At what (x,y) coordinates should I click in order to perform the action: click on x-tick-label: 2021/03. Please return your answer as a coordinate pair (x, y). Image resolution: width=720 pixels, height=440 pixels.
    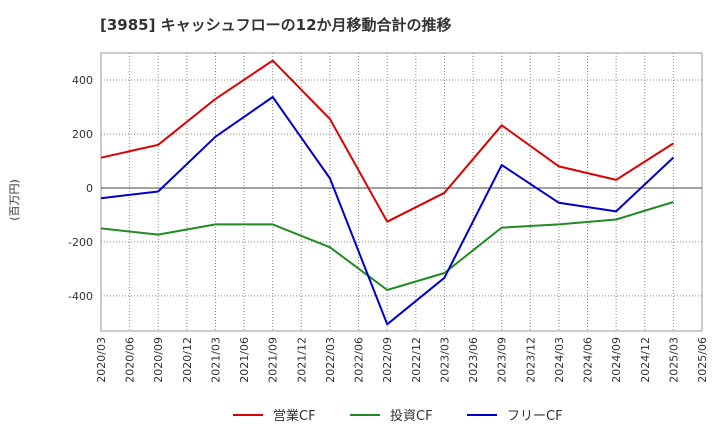
    Looking at the image, I should click on (215, 360).